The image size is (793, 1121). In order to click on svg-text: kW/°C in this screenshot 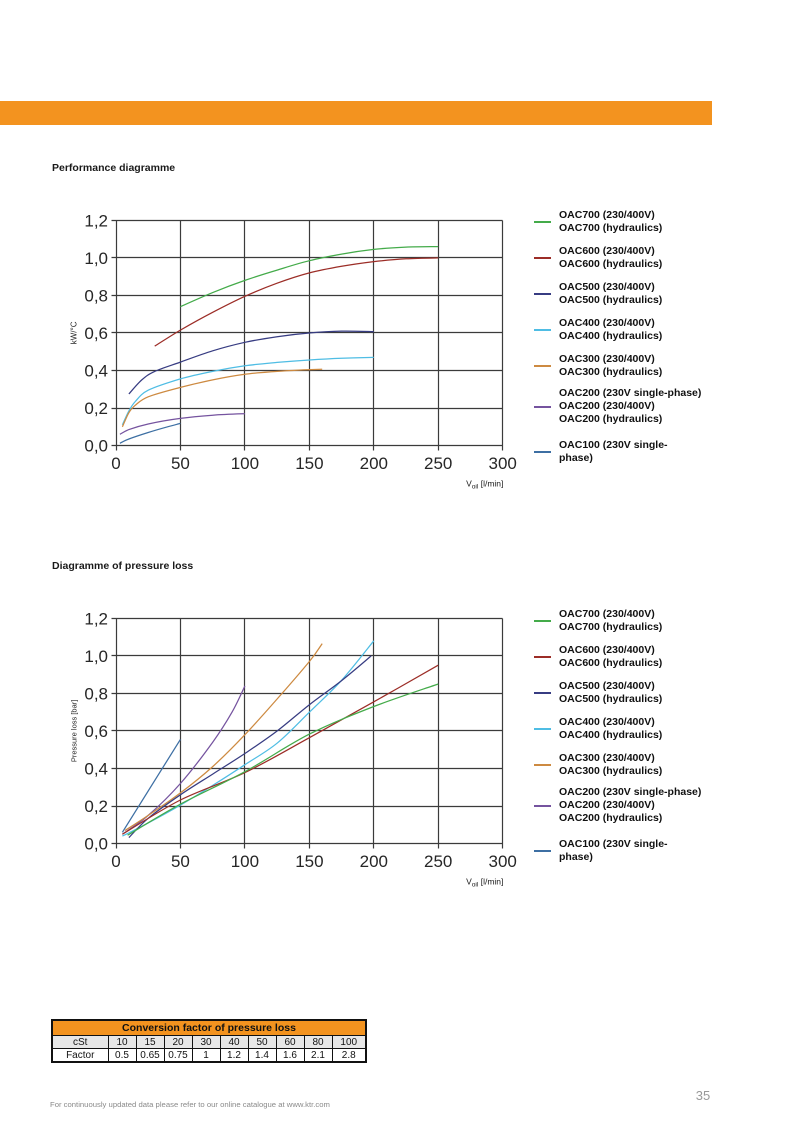, I will do `click(74, 332)`.